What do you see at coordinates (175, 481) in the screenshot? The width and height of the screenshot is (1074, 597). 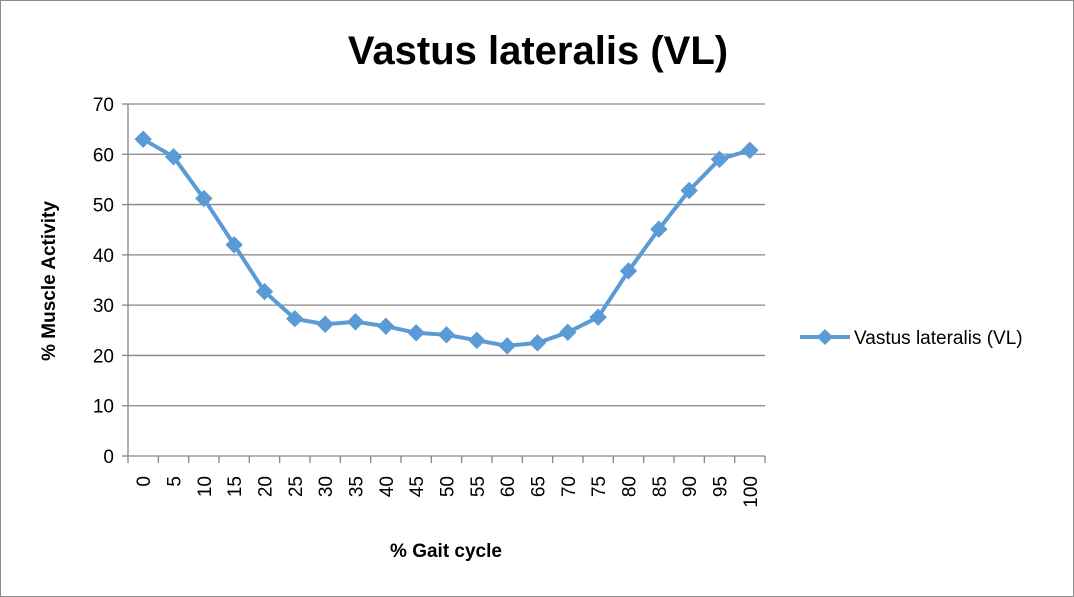 I see `x-tick-label: 5` at bounding box center [175, 481].